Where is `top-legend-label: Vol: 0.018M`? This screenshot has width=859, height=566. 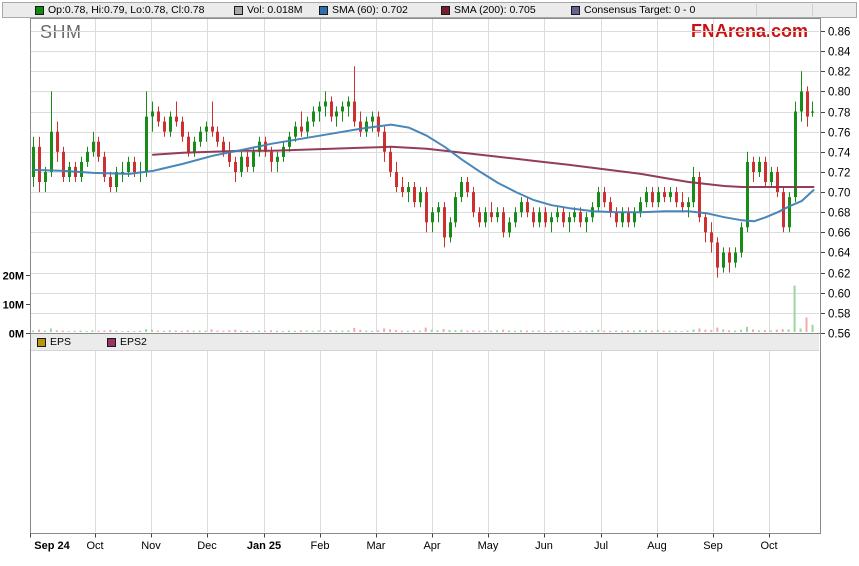 top-legend-label: Vol: 0.018M is located at coordinates (275, 10).